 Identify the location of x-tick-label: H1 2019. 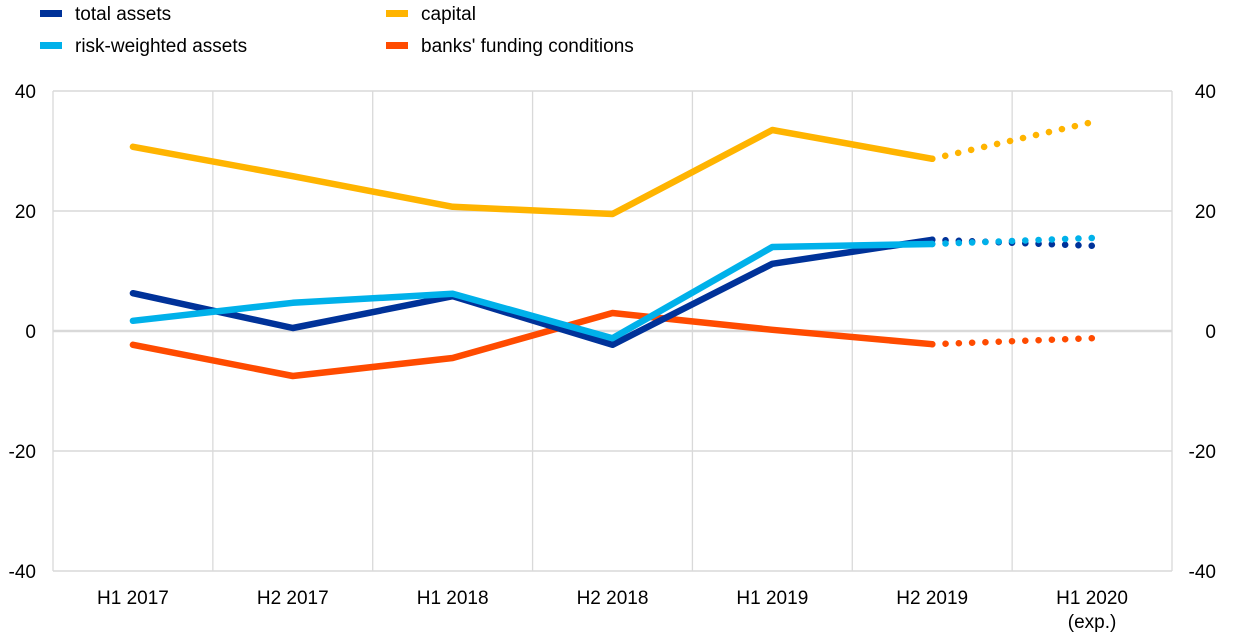
(772, 598).